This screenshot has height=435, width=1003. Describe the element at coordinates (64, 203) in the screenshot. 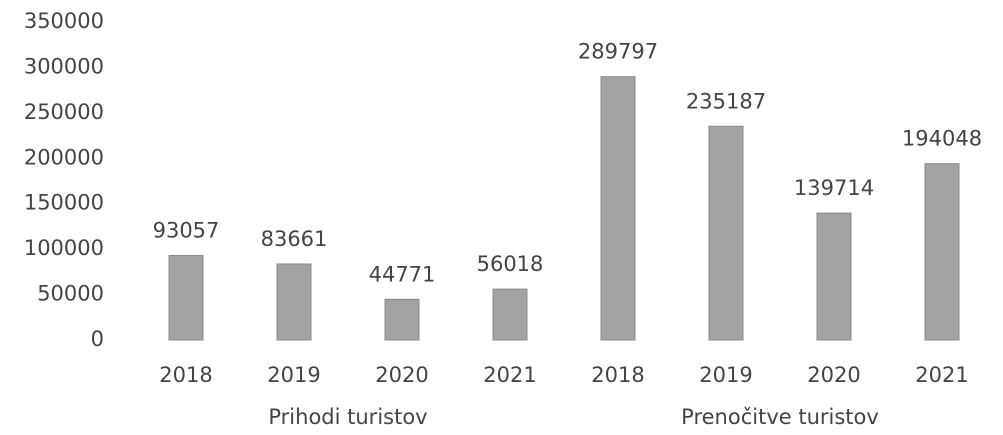

I see `y-tick-label: 150000` at that location.